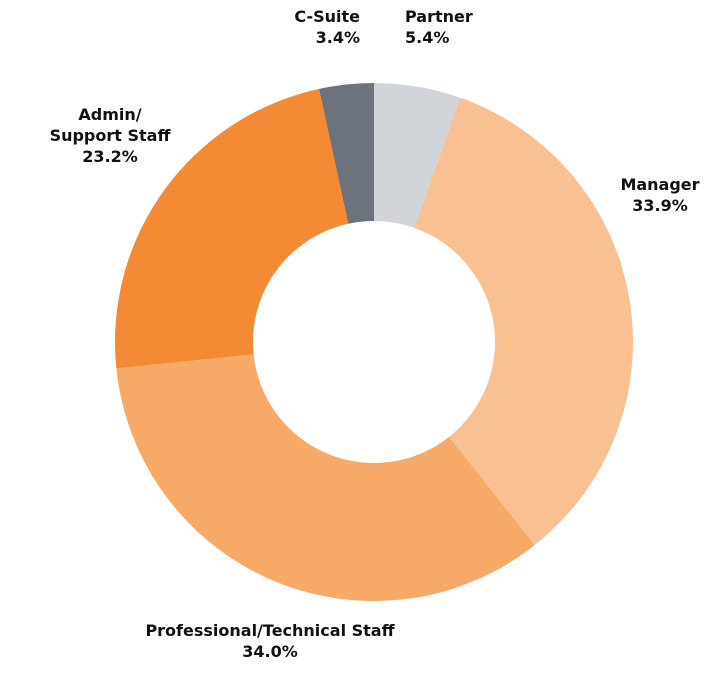 The height and width of the screenshot is (696, 717). What do you see at coordinates (653, 195) in the screenshot?
I see `slice-label: Manager 33.9%` at bounding box center [653, 195].